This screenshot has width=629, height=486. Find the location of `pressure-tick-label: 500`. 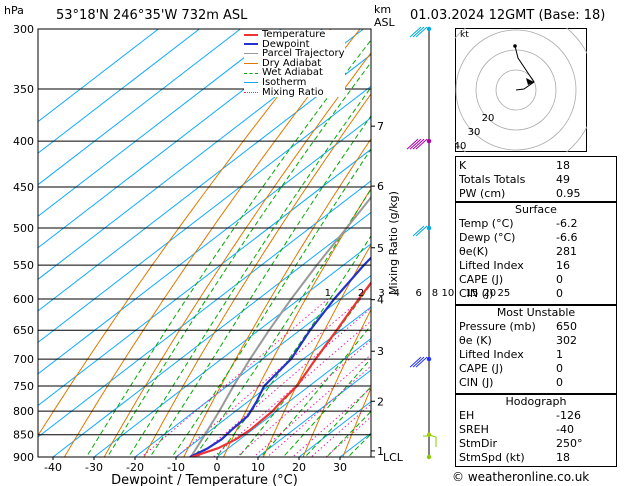

pressure-tick-label: 500 is located at coordinates (23, 228).